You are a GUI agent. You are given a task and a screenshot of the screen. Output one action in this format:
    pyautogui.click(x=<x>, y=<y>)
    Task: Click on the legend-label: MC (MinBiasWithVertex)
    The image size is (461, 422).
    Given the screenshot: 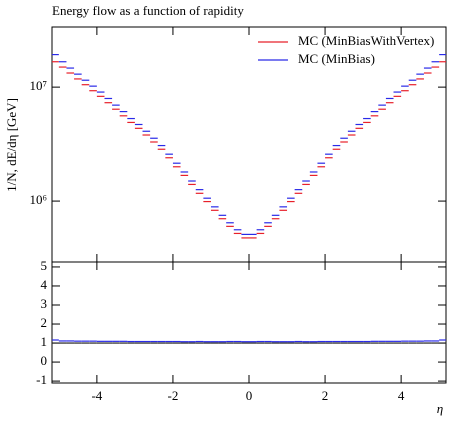 What is the action you would take?
    pyautogui.click(x=366, y=40)
    